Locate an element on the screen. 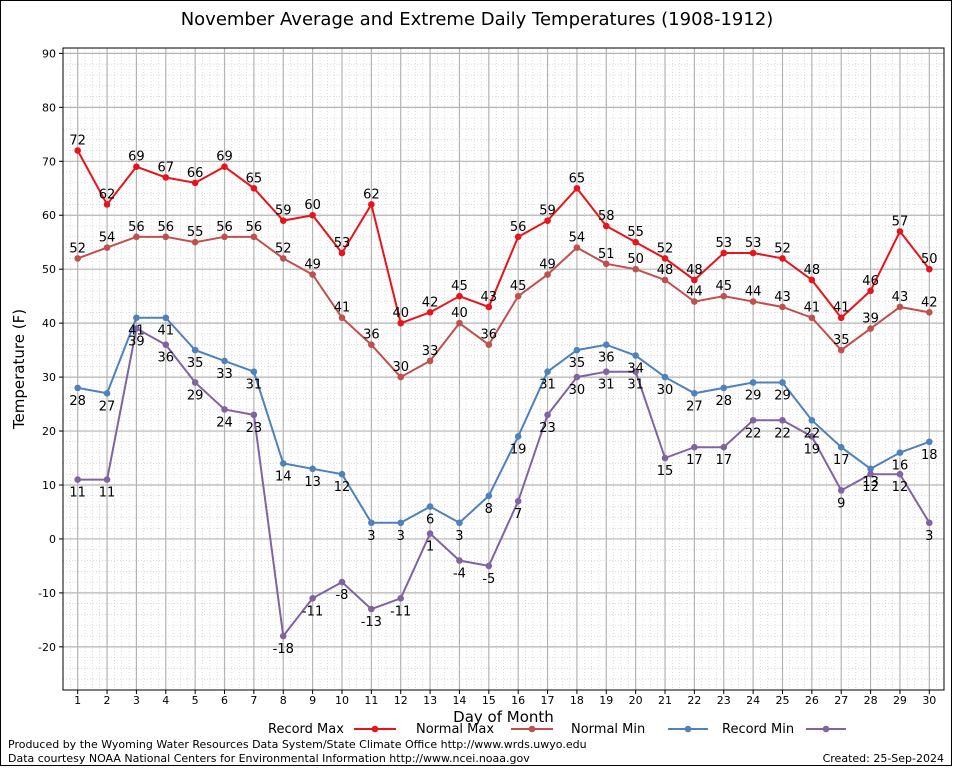  x-tick-label: 22 is located at coordinates (694, 700).